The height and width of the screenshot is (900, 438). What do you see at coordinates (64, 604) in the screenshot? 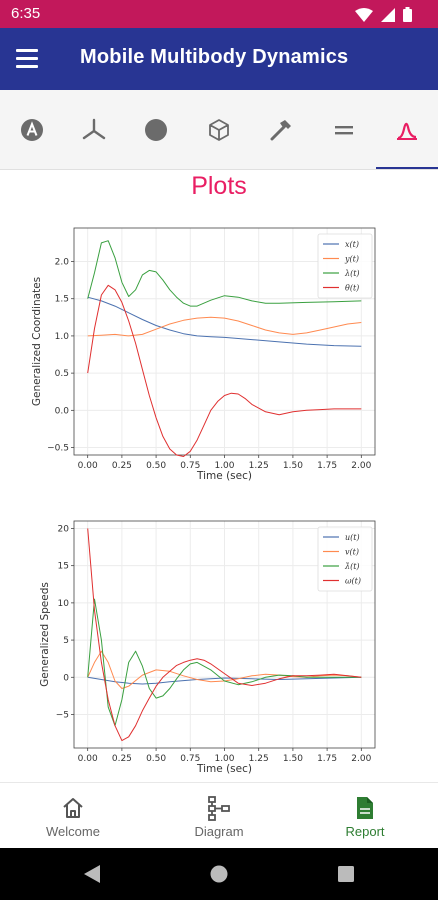
I see `y-tick-label: 10` at bounding box center [64, 604].